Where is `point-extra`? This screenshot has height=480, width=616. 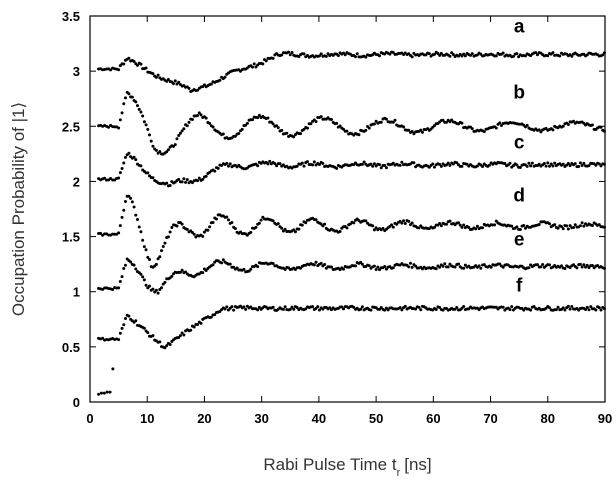 point-extra is located at coordinates (99, 394).